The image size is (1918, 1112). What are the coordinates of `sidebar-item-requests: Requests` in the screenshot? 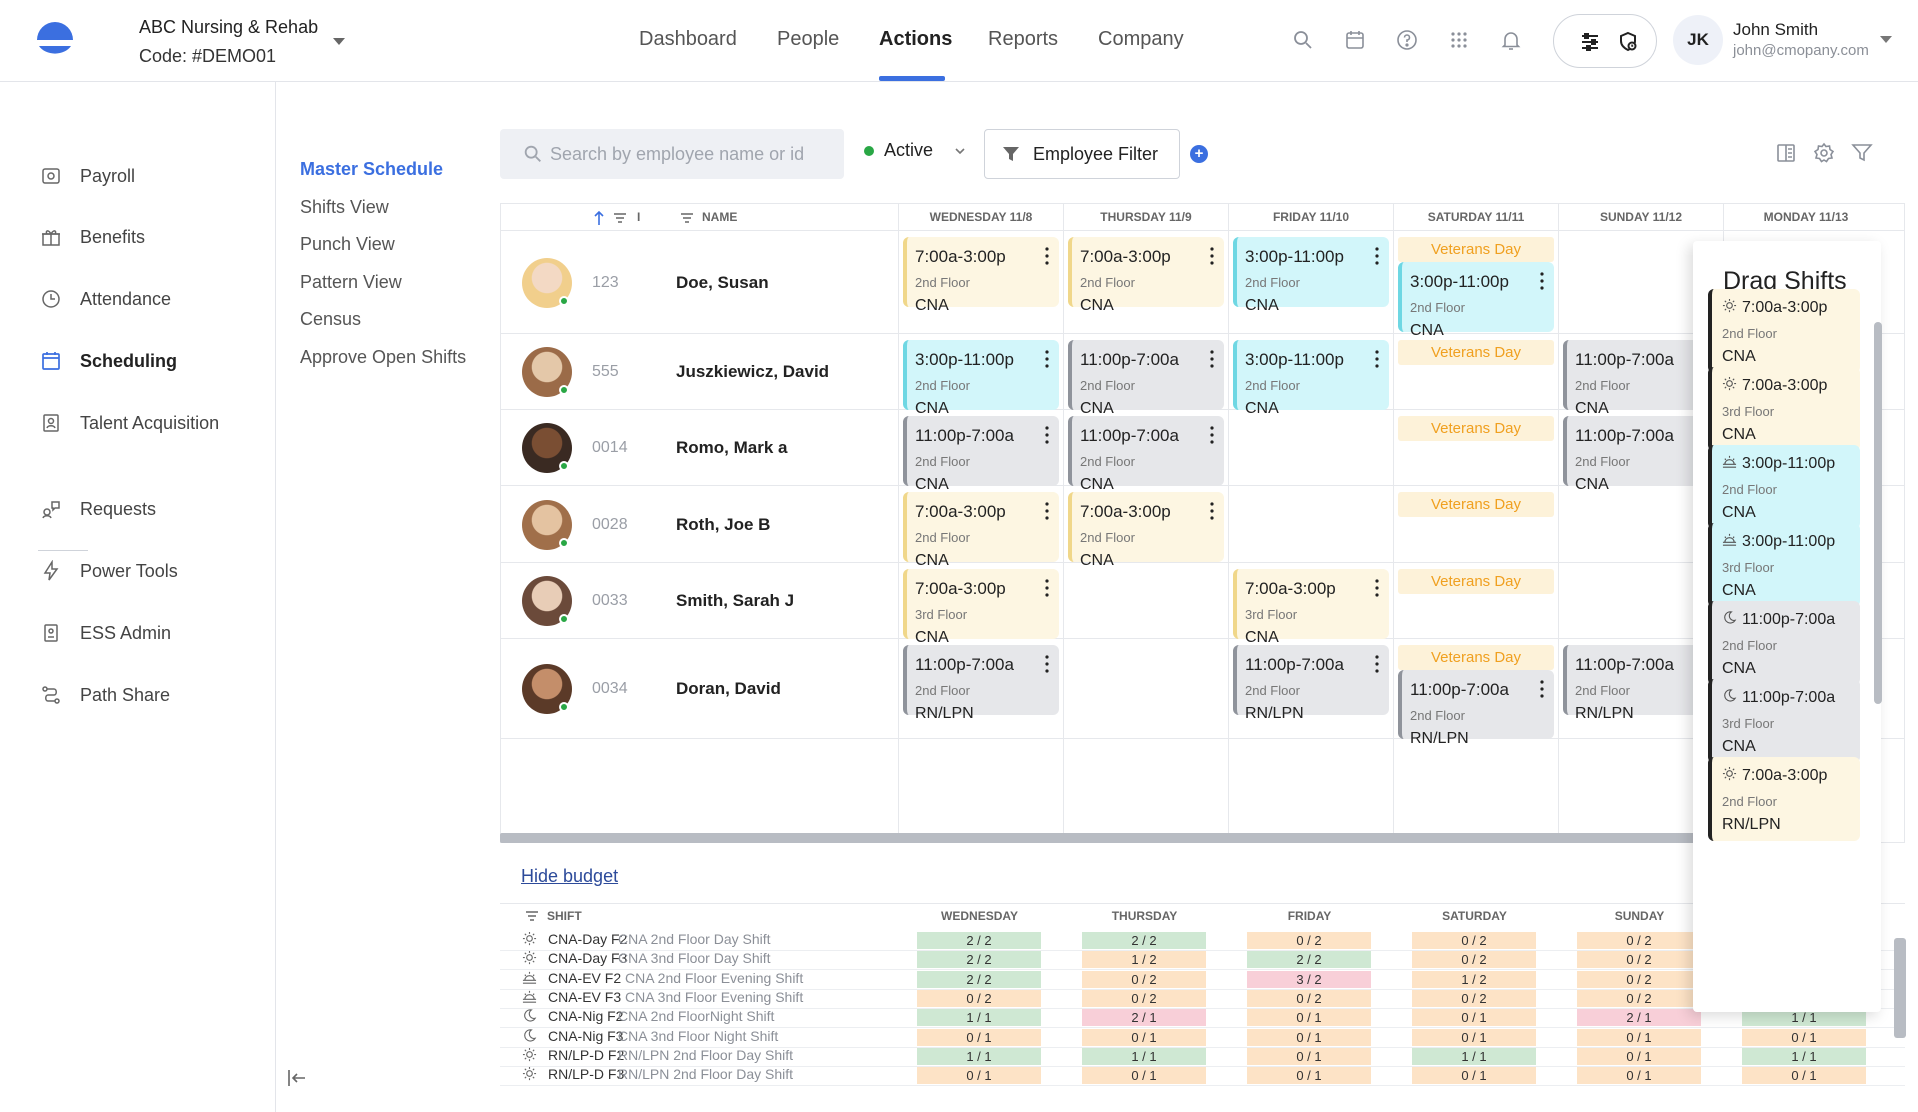 It's located at (98, 509).